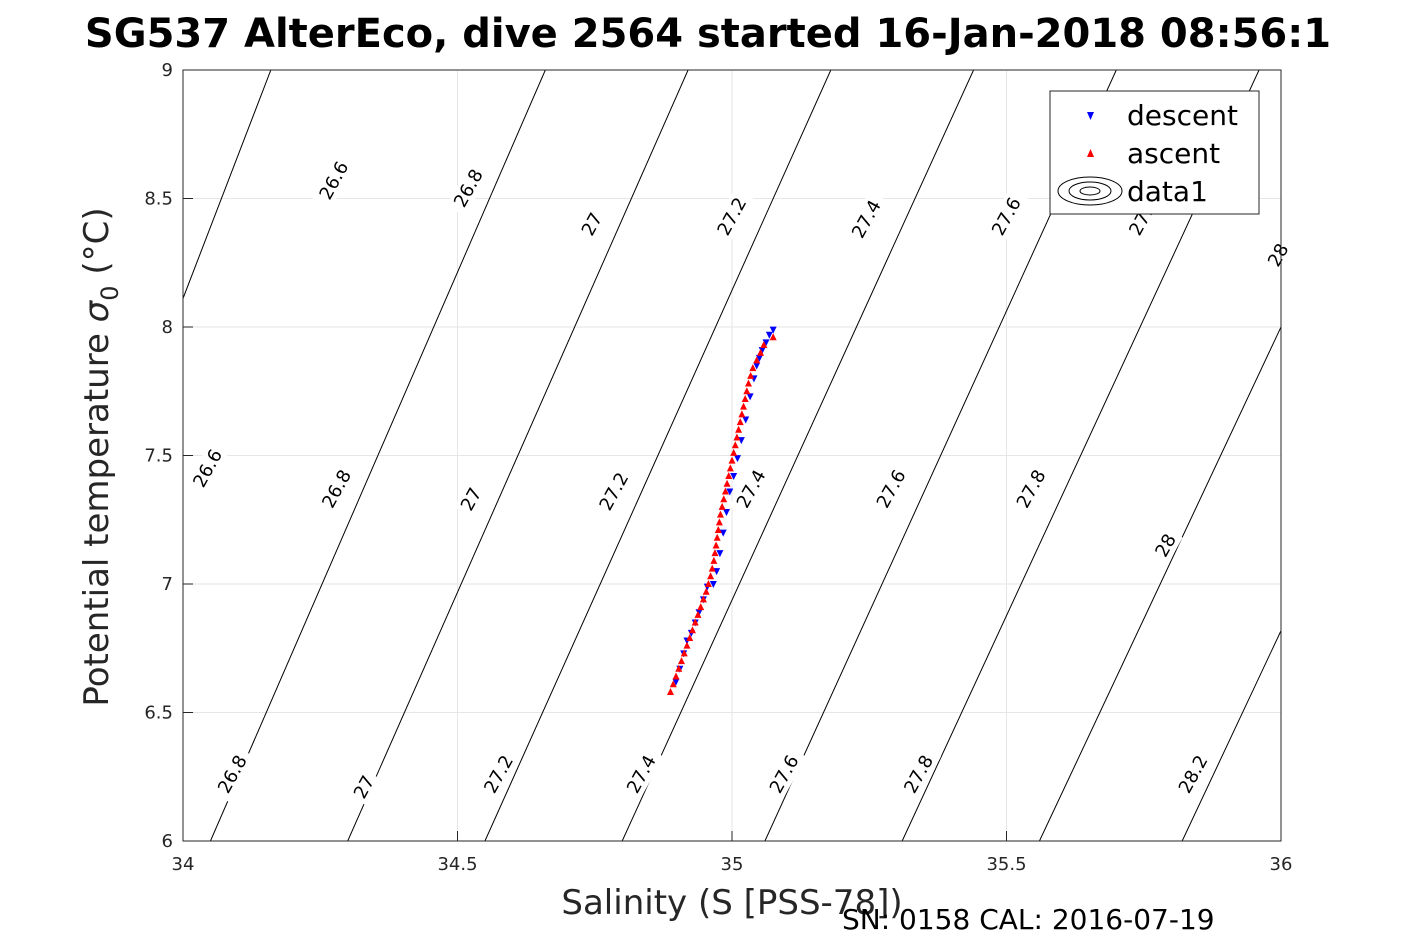  I want to click on x-tick-label: 35.5, so click(1006, 864).